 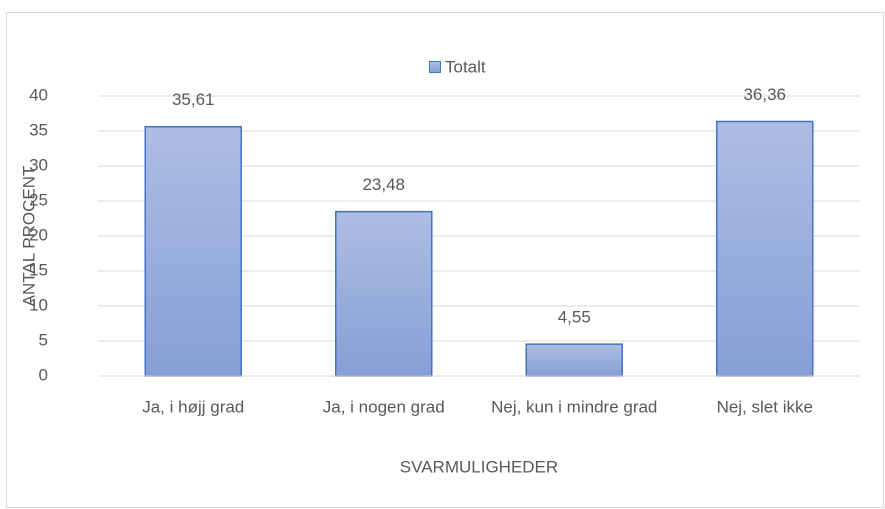 What do you see at coordinates (574, 406) in the screenshot?
I see `x-tick-label: Nej, kun i mindre grad` at bounding box center [574, 406].